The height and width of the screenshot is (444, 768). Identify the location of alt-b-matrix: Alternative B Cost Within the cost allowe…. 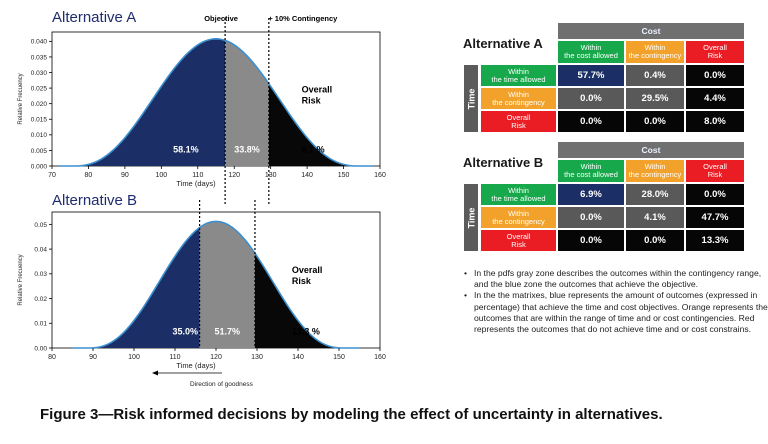
(610, 197).